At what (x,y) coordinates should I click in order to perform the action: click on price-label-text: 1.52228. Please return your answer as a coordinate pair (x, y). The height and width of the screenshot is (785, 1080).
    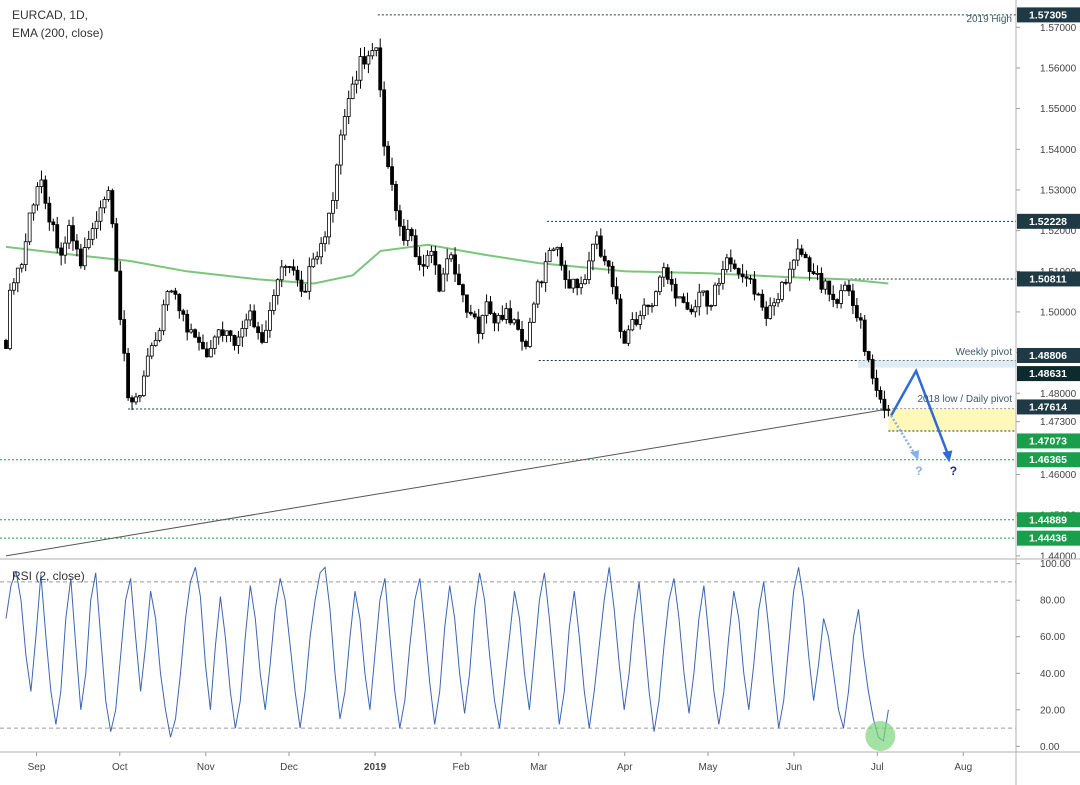
    Looking at the image, I should click on (1048, 222).